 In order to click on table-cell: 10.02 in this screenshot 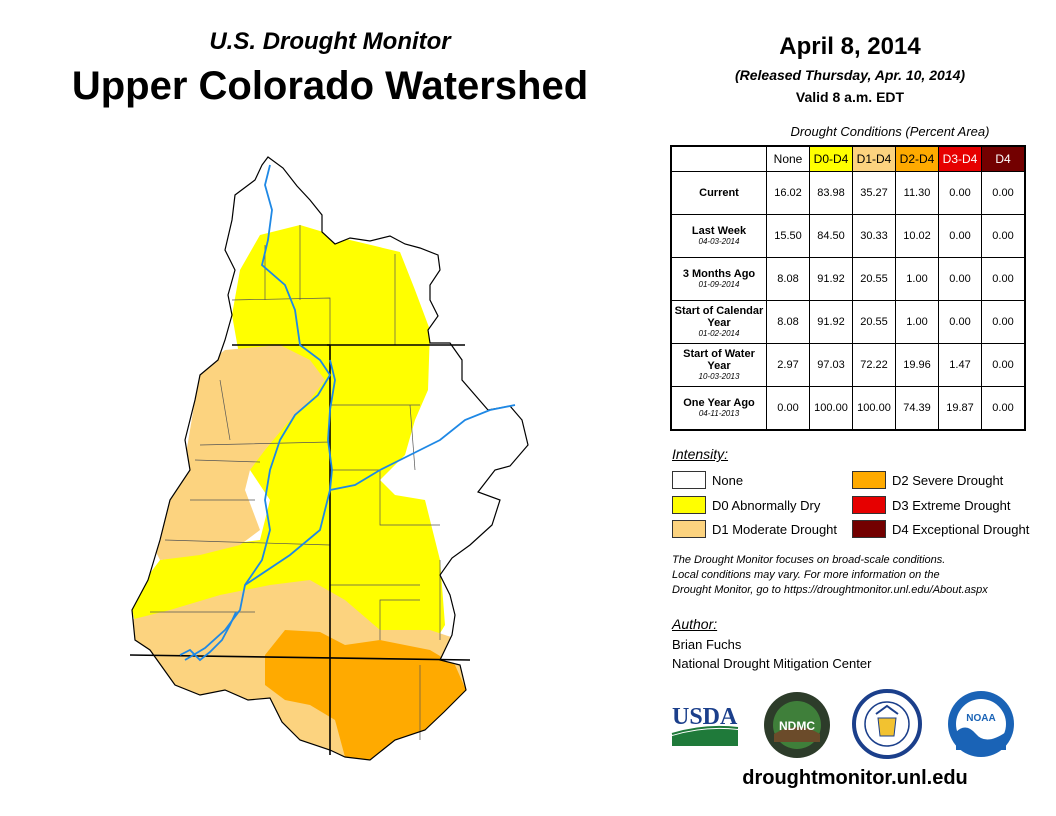, I will do `click(917, 236)`.